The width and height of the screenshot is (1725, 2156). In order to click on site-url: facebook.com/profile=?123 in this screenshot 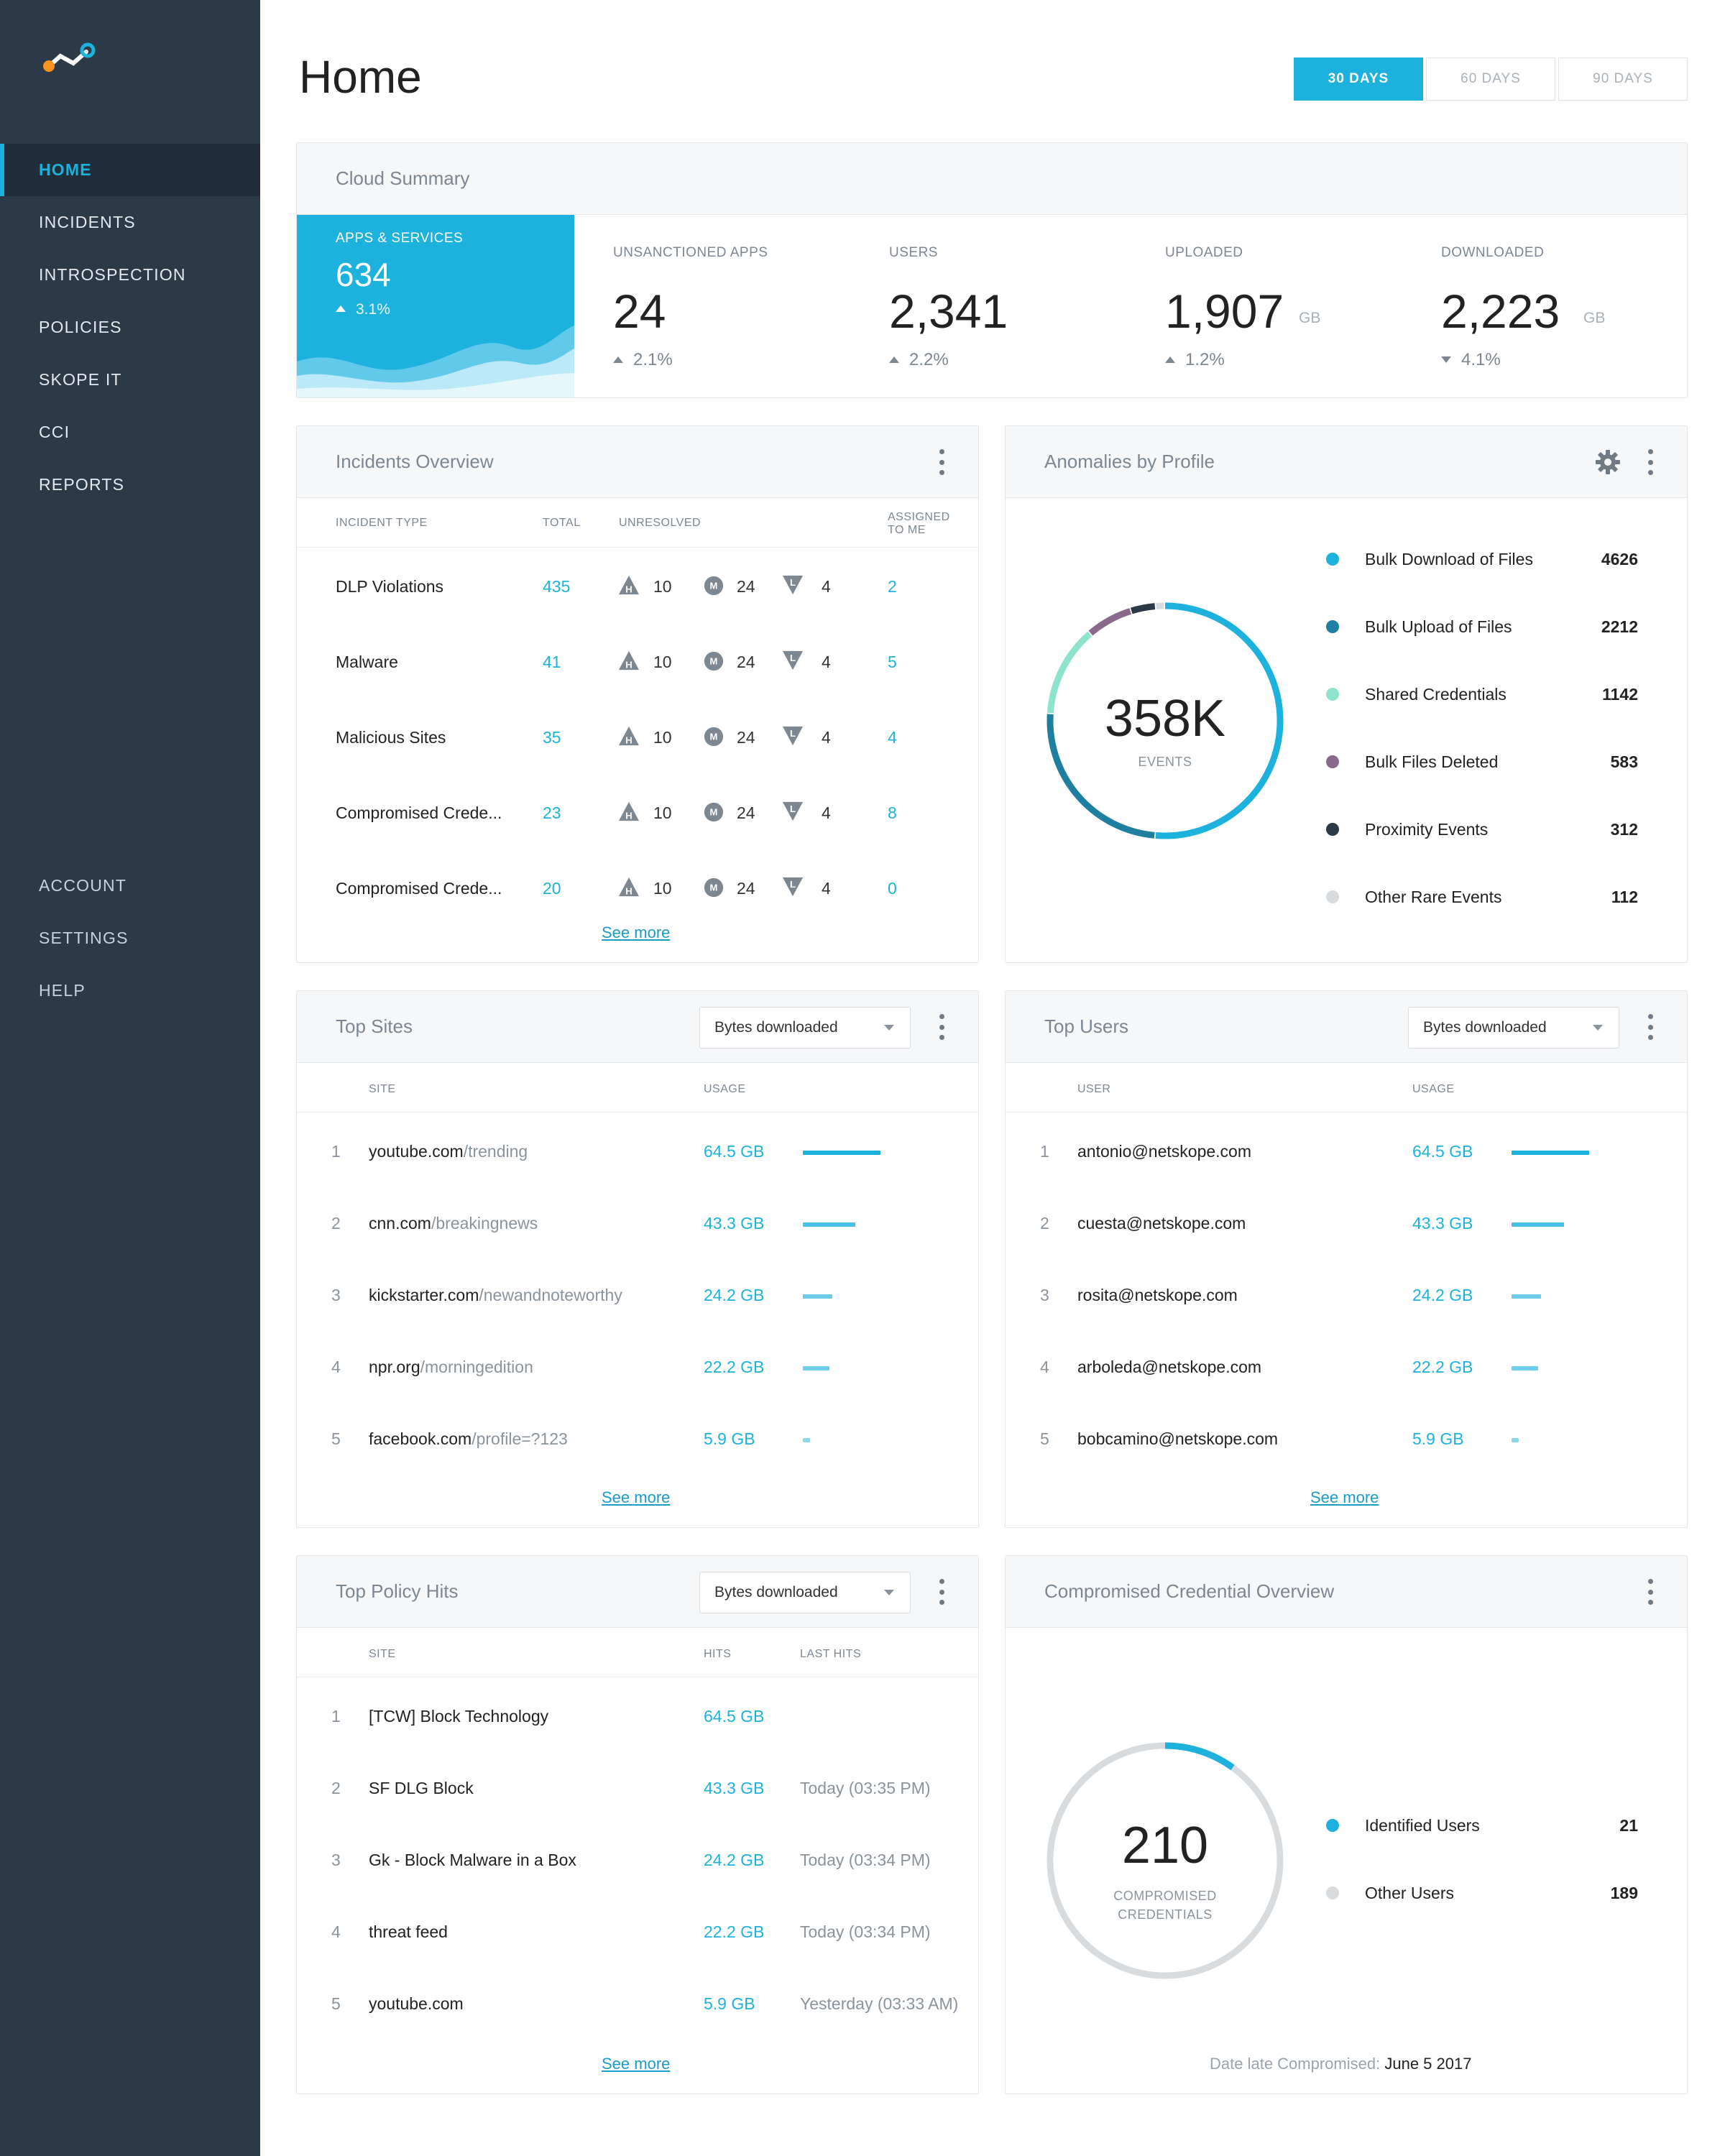, I will do `click(468, 1439)`.